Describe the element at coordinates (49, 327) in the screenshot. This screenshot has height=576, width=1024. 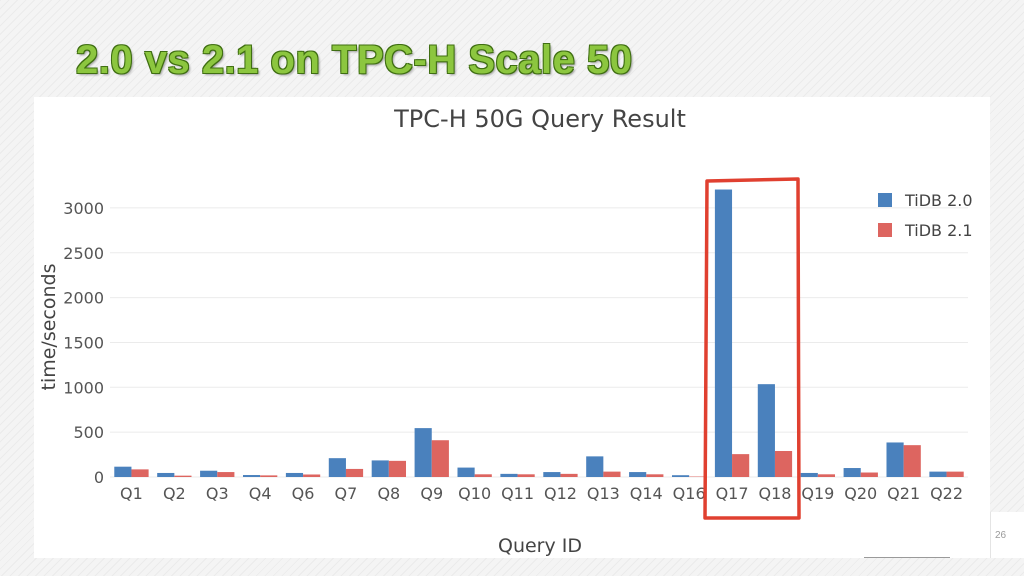
I see `y-axis-label: time/seconds` at that location.